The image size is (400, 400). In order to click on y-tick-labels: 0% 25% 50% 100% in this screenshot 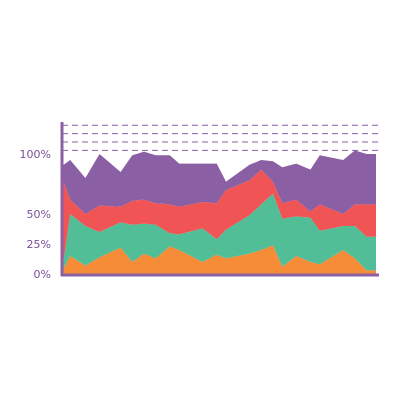, I will do `click(35, 214)`.